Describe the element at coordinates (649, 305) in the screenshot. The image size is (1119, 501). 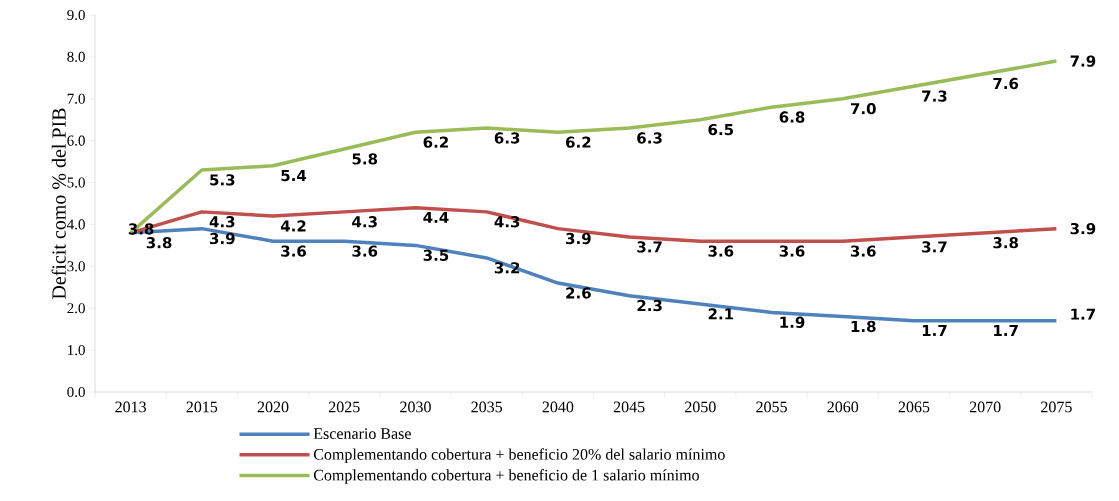
I see `data-label: 2.3` at that location.